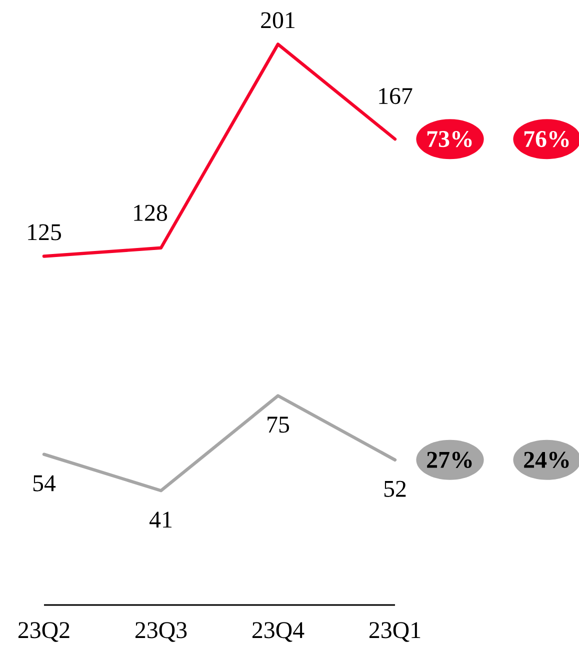 The image size is (579, 645). What do you see at coordinates (546, 460) in the screenshot?
I see `text: 24%` at bounding box center [546, 460].